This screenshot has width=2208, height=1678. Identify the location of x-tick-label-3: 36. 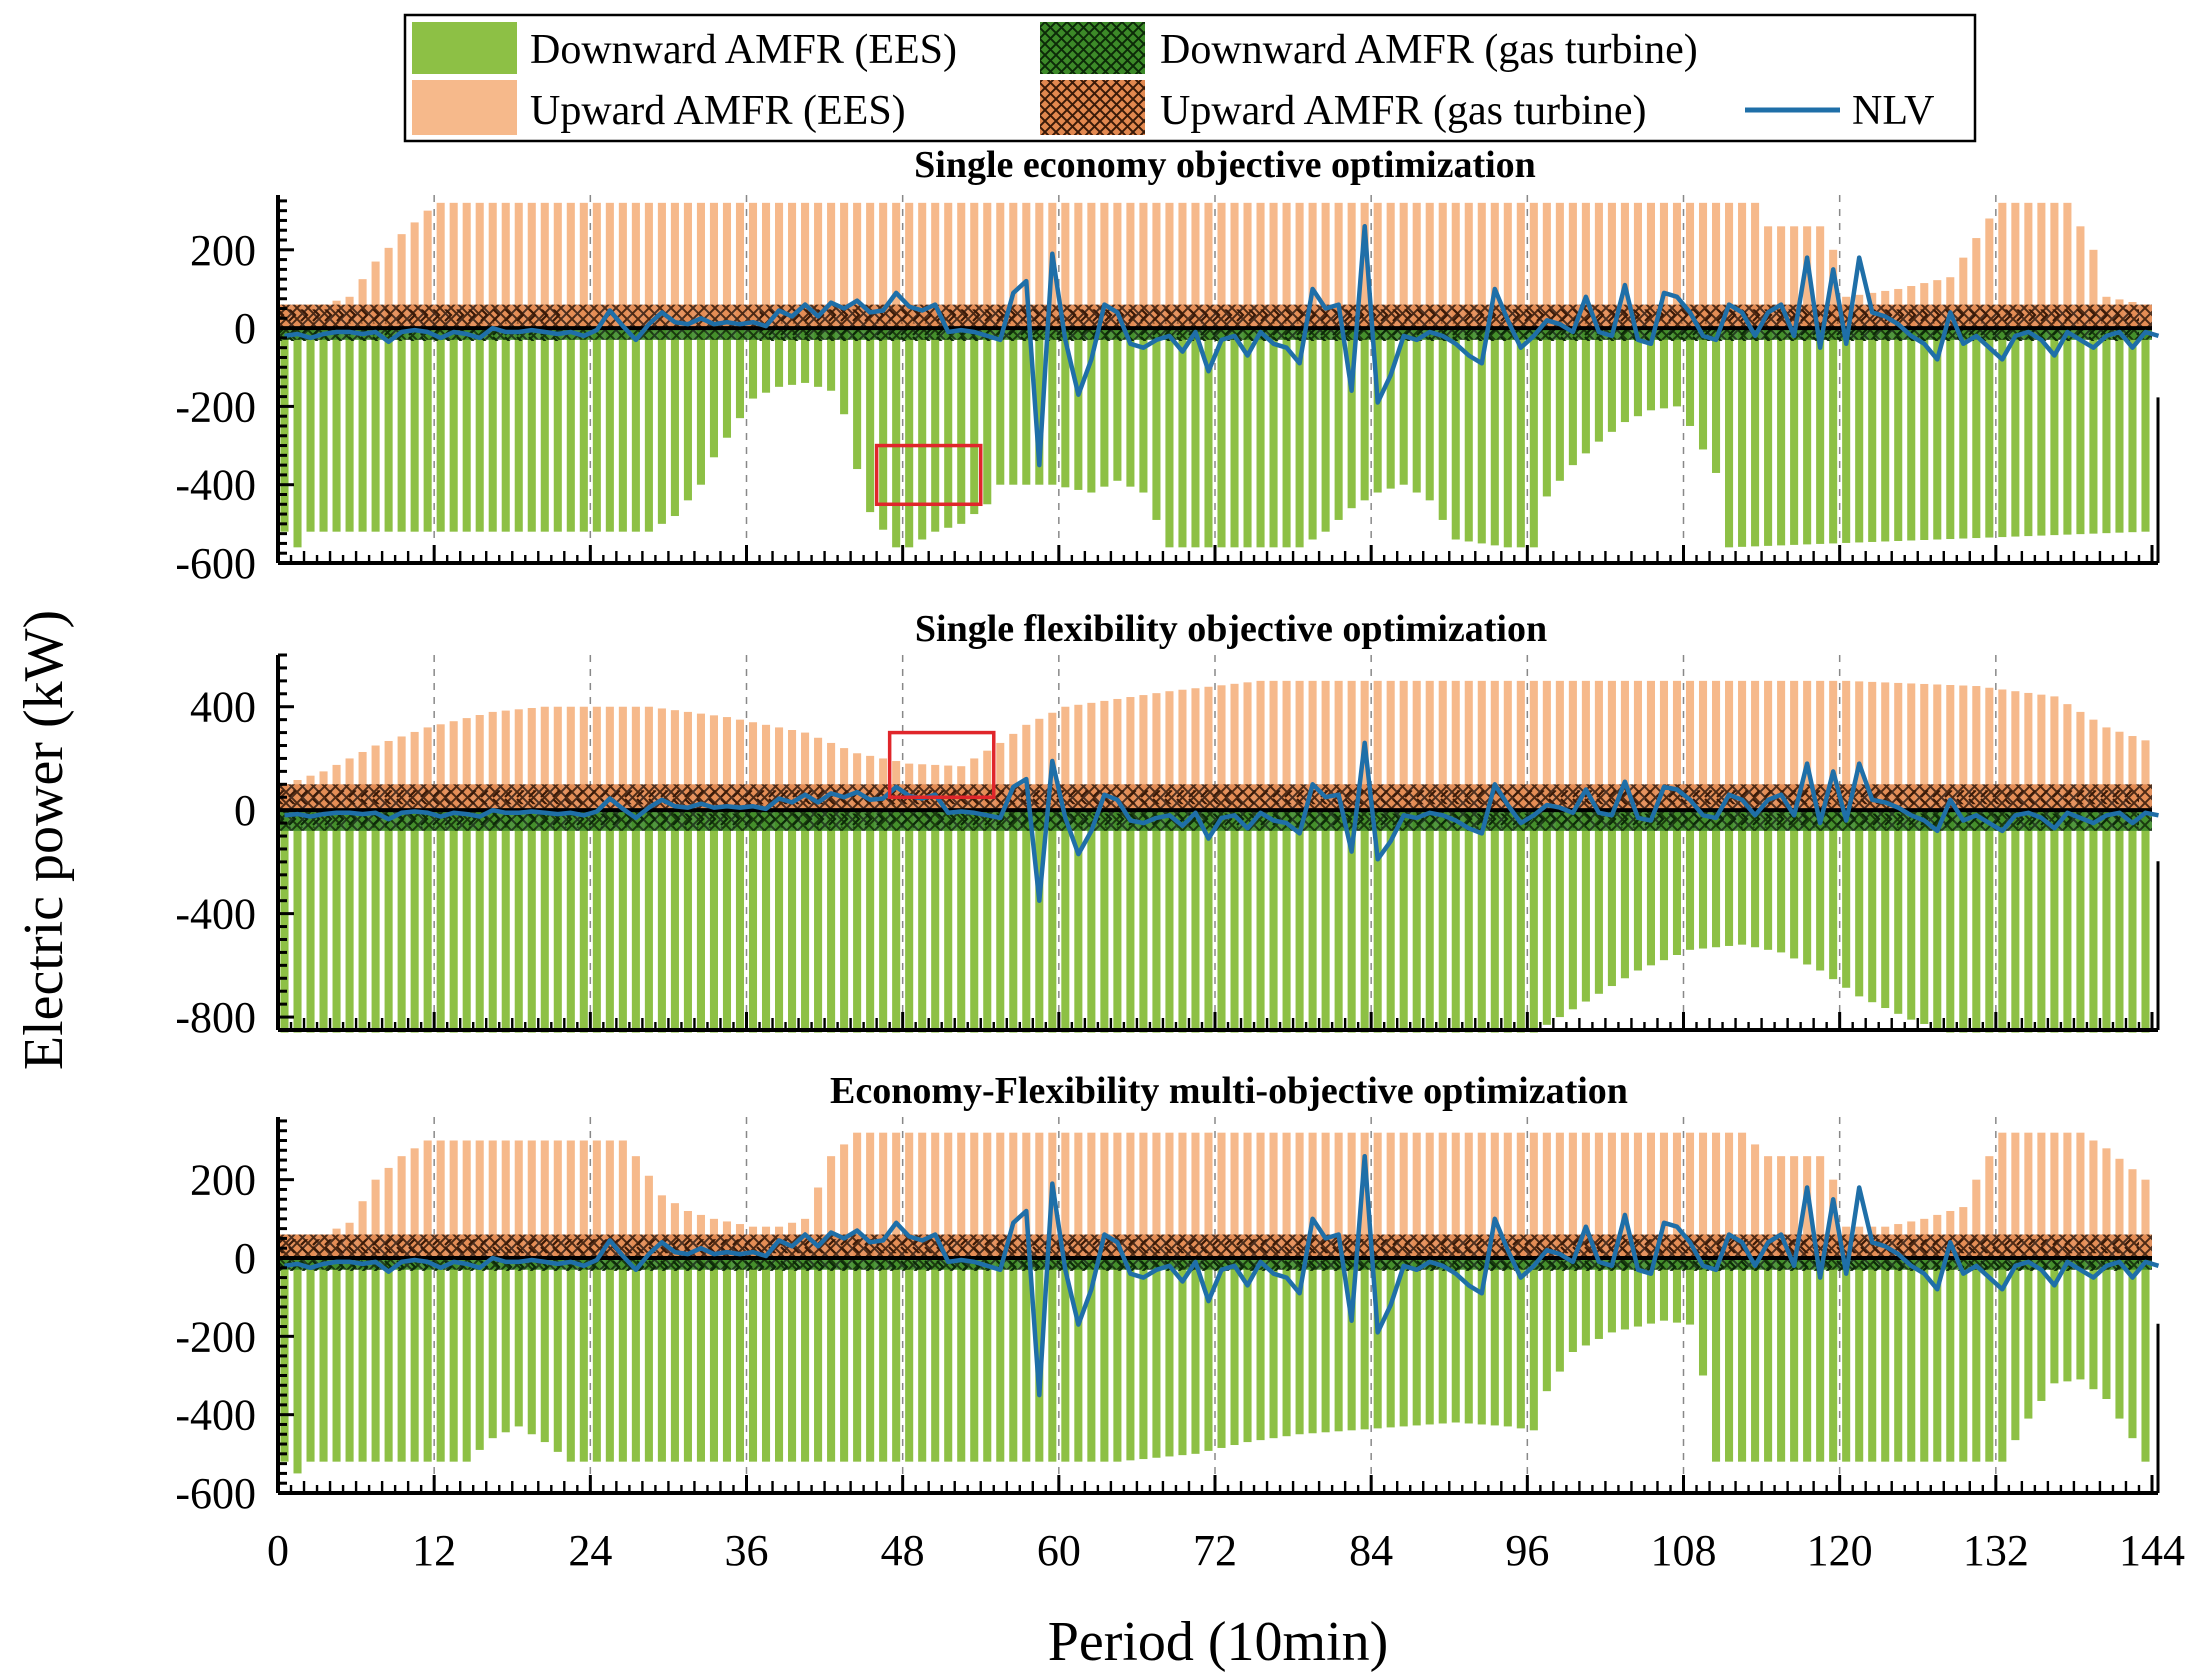
(747, 1550).